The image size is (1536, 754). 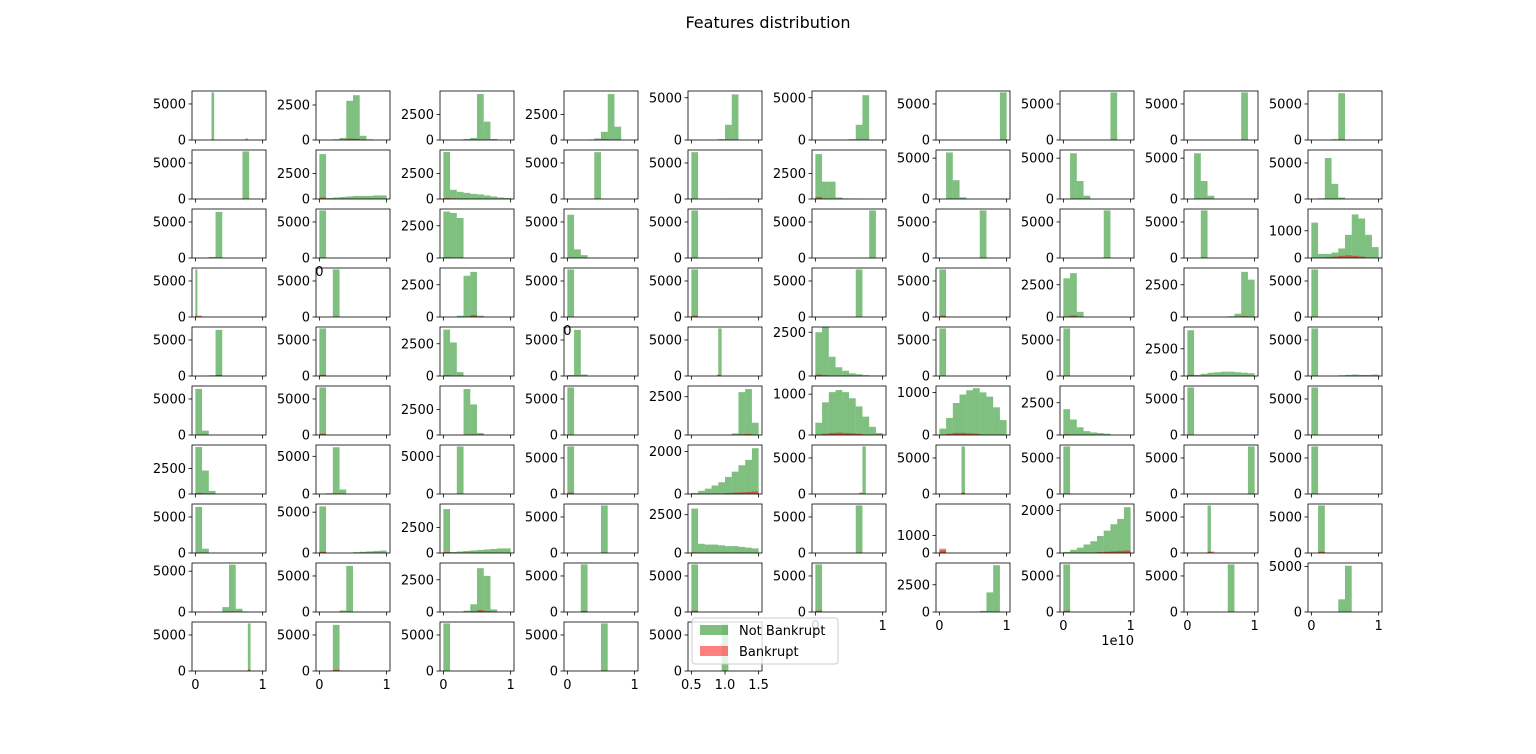 I want to click on legend-swatch-not-bankrupt, so click(x=714, y=630).